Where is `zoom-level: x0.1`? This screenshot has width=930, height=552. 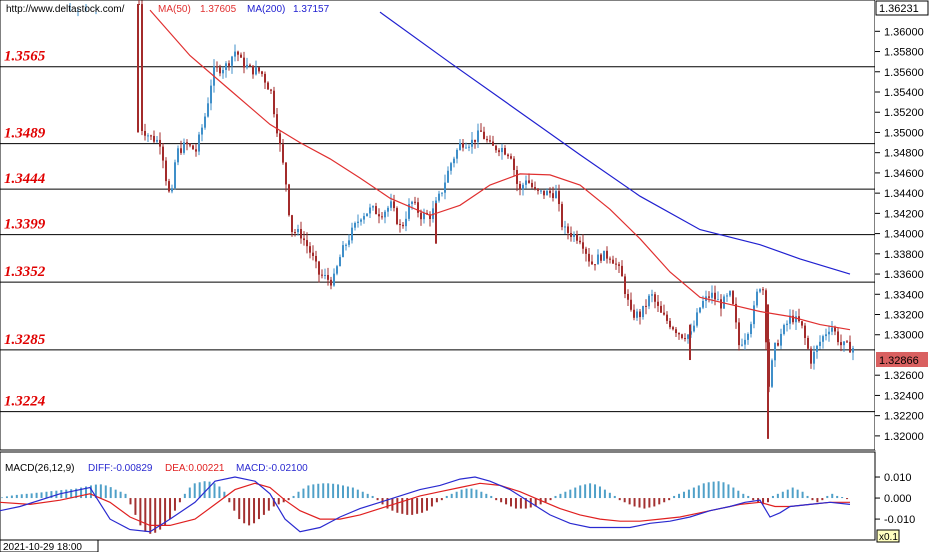
zoom-level: x0.1 is located at coordinates (888, 537).